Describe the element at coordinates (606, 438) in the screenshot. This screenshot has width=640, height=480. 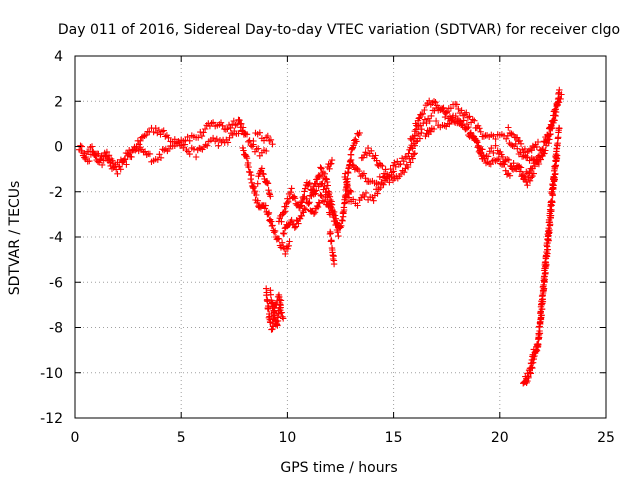
I see `x-tick-label: 25` at that location.